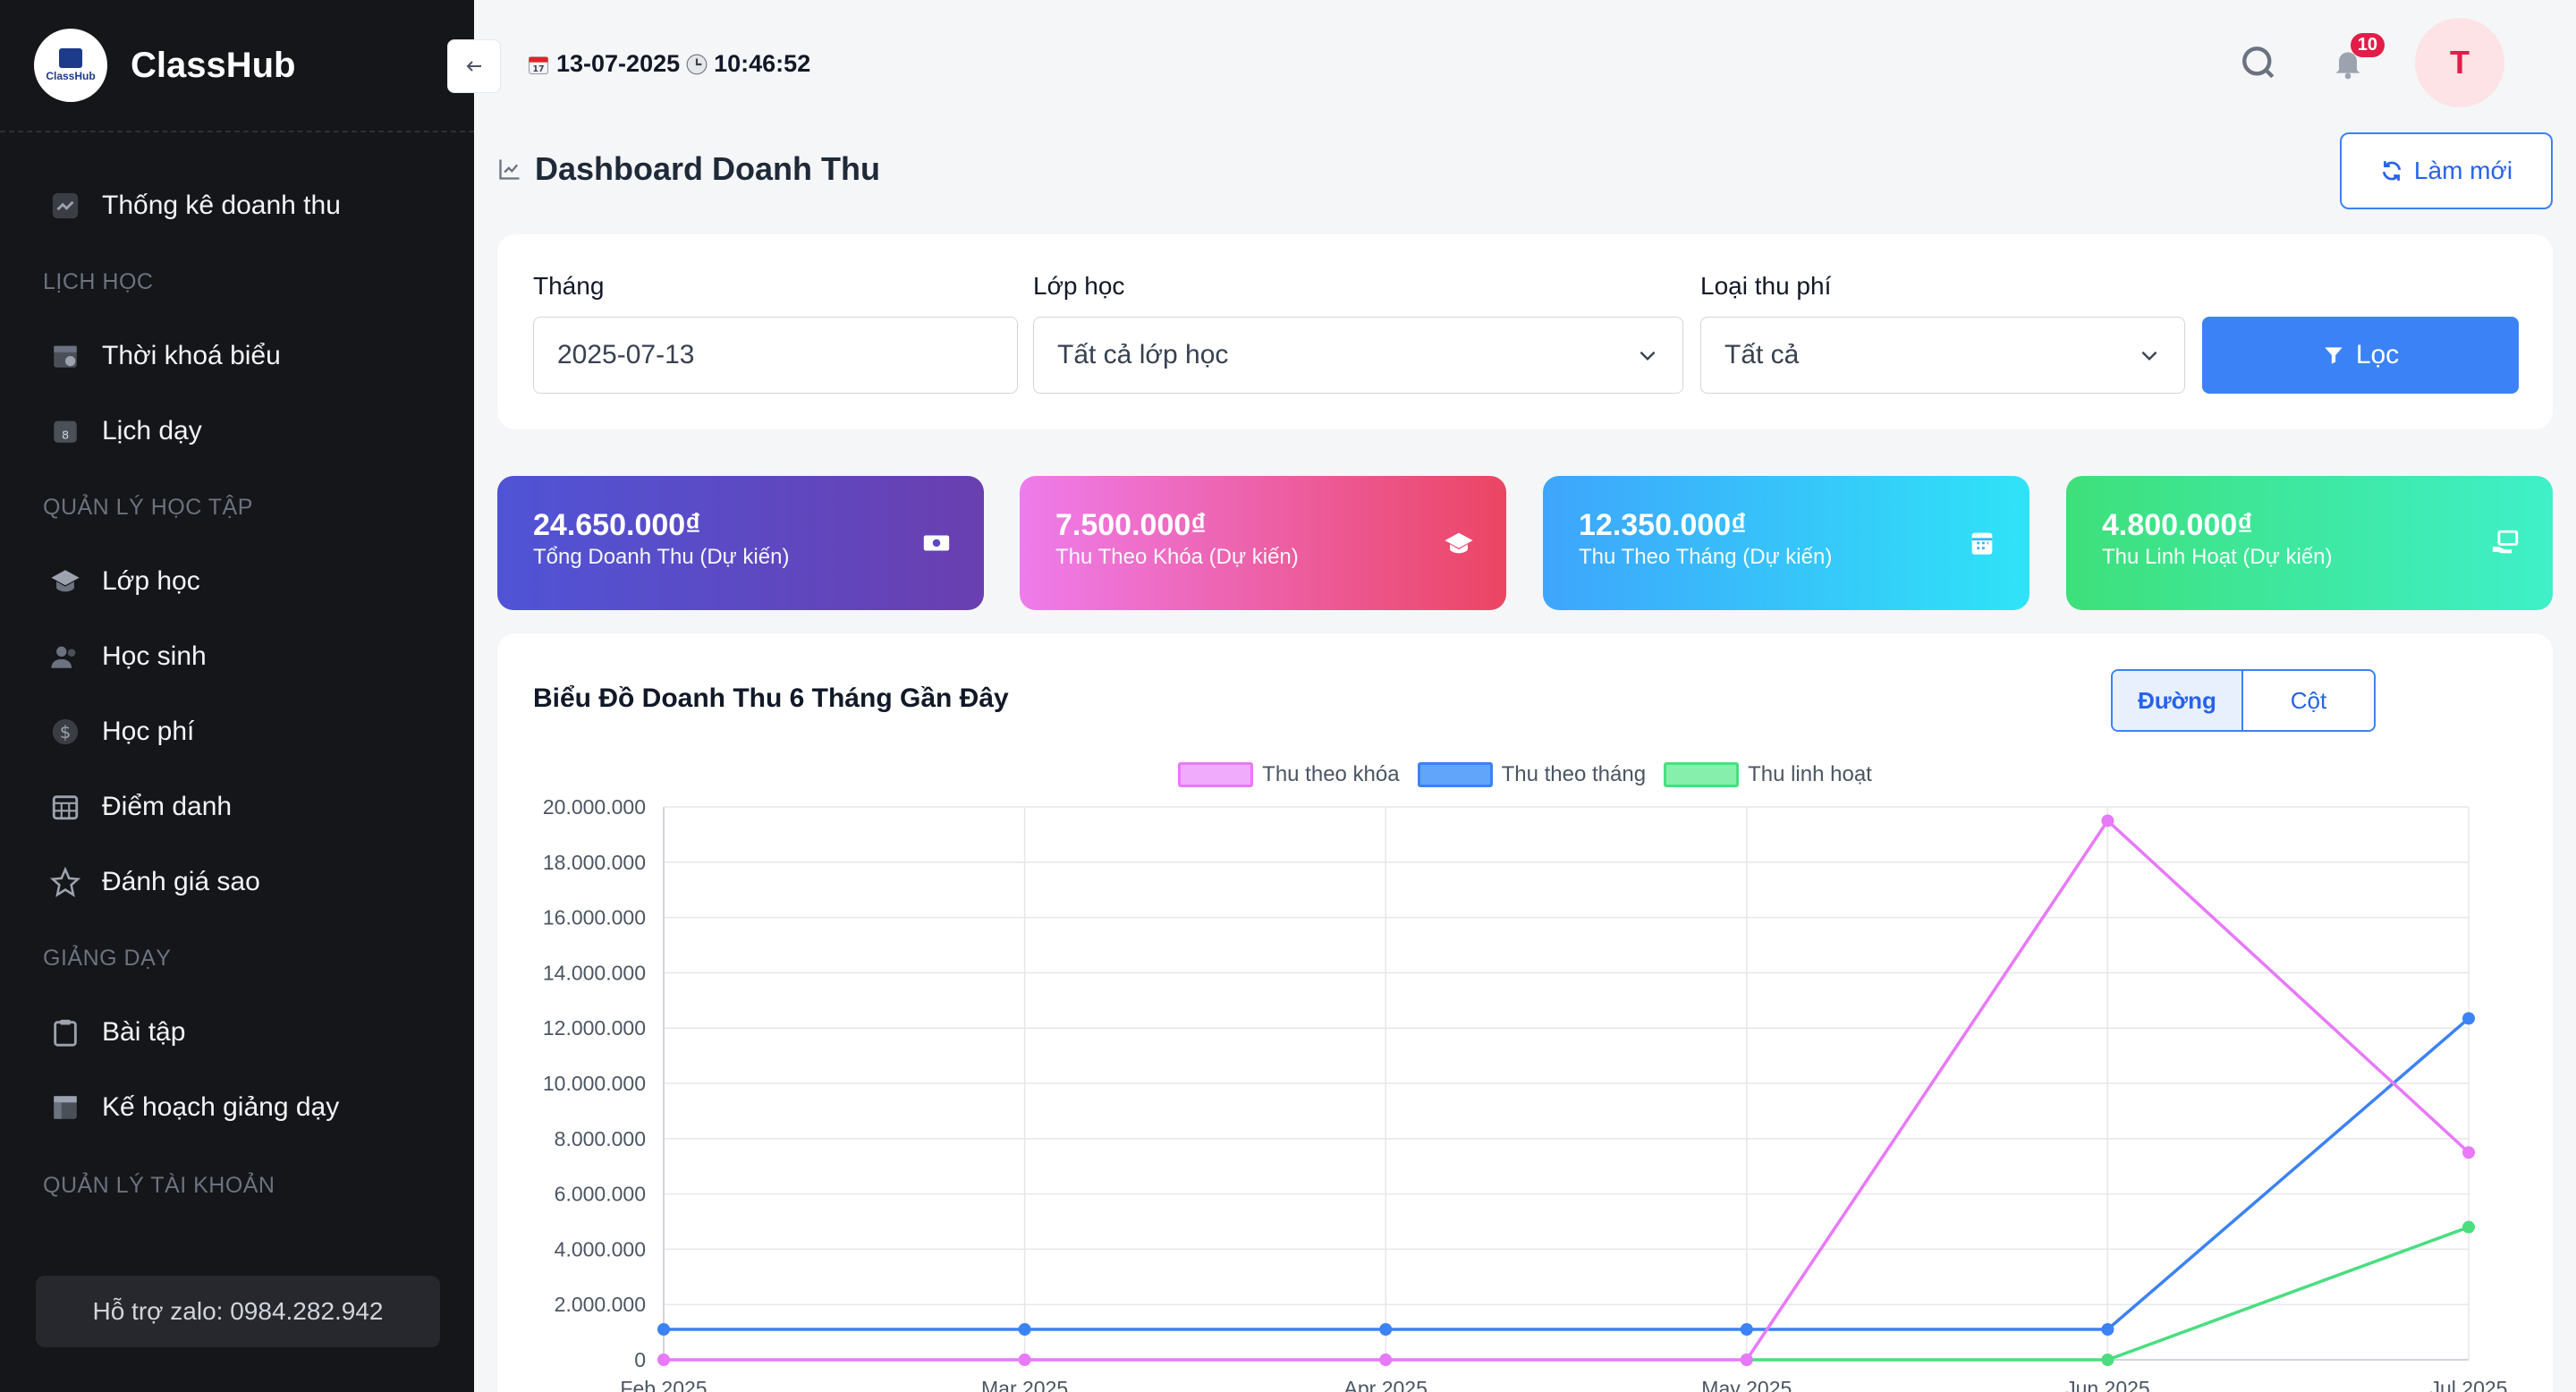 This screenshot has height=1392, width=2576. Describe the element at coordinates (936, 543) in the screenshot. I see `money-icon` at that location.